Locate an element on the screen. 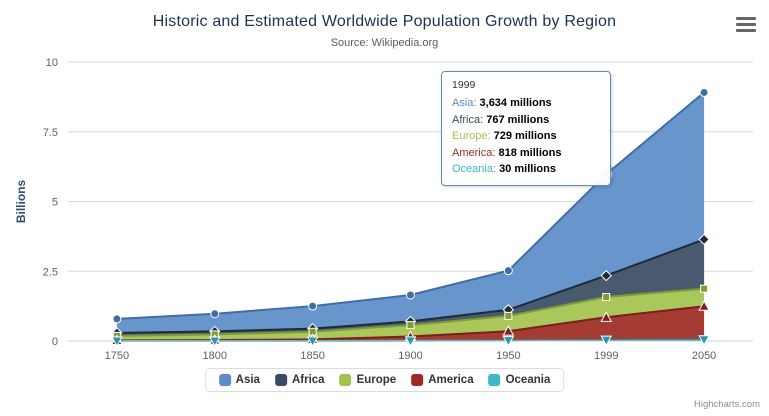 The image size is (769, 416). tooltip-row-america: America: 818 millions is located at coordinates (526, 153).